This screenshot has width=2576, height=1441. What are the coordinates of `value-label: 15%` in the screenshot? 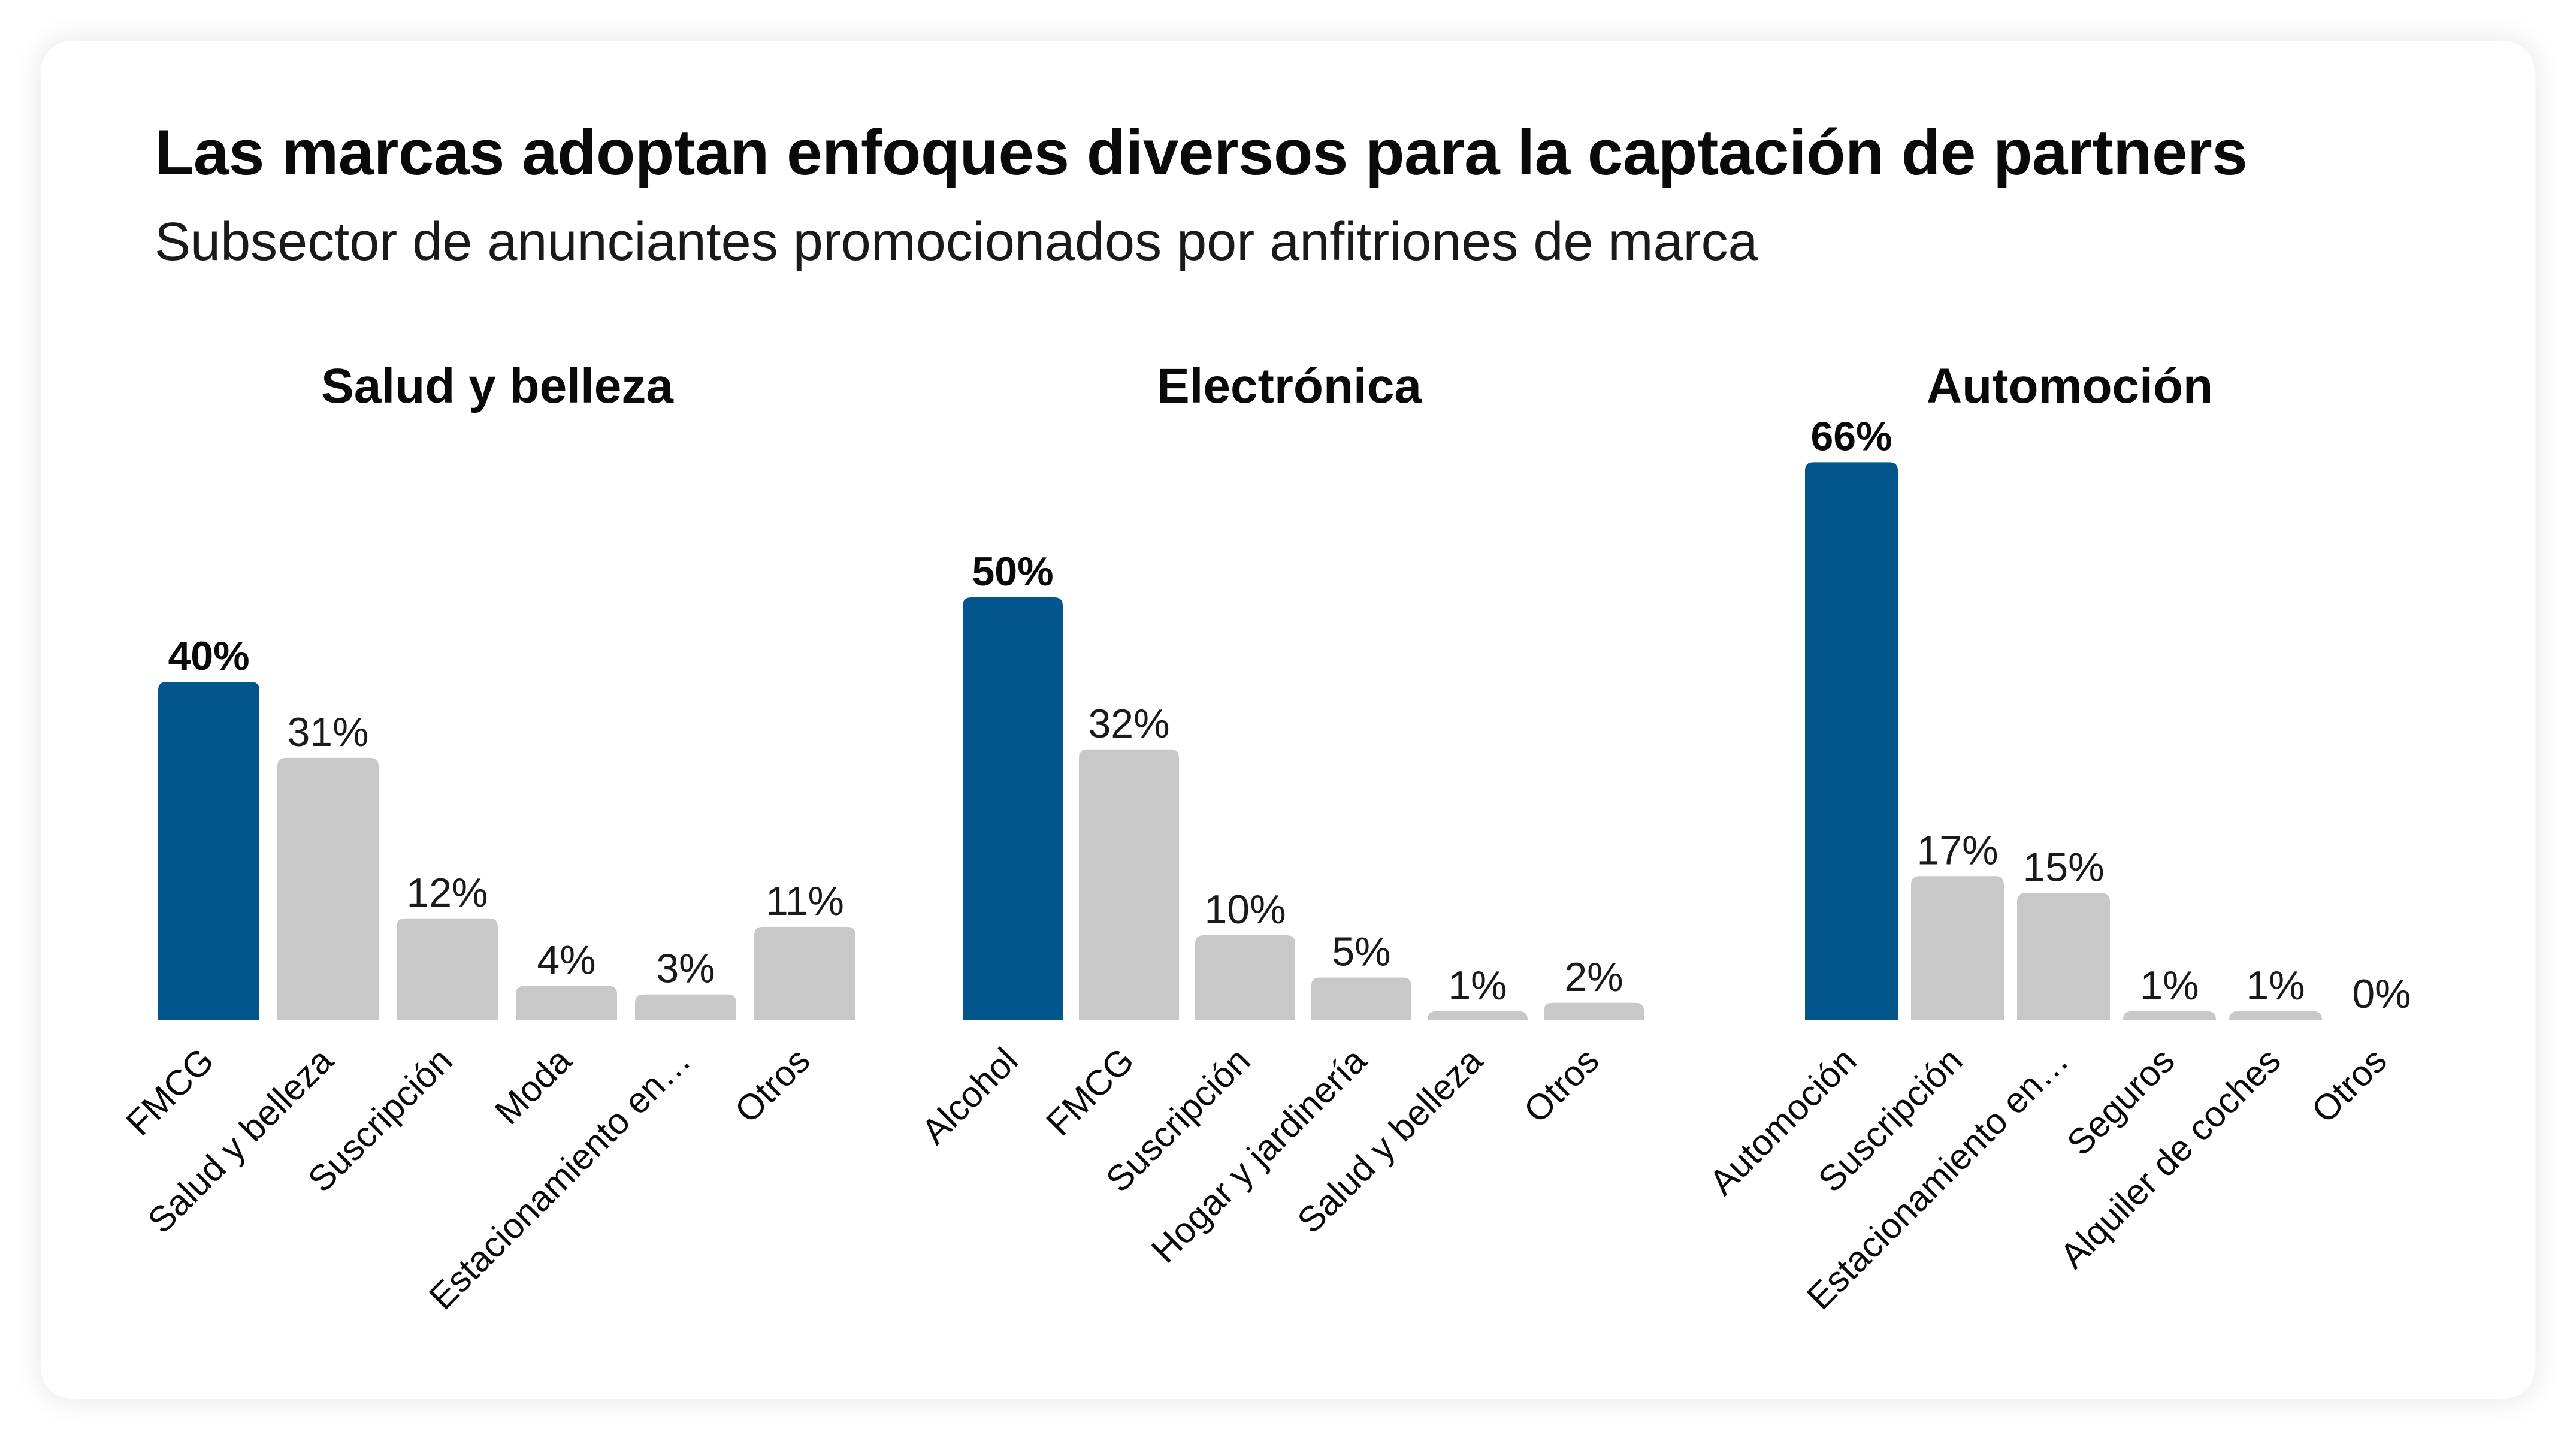 It's located at (2063, 867).